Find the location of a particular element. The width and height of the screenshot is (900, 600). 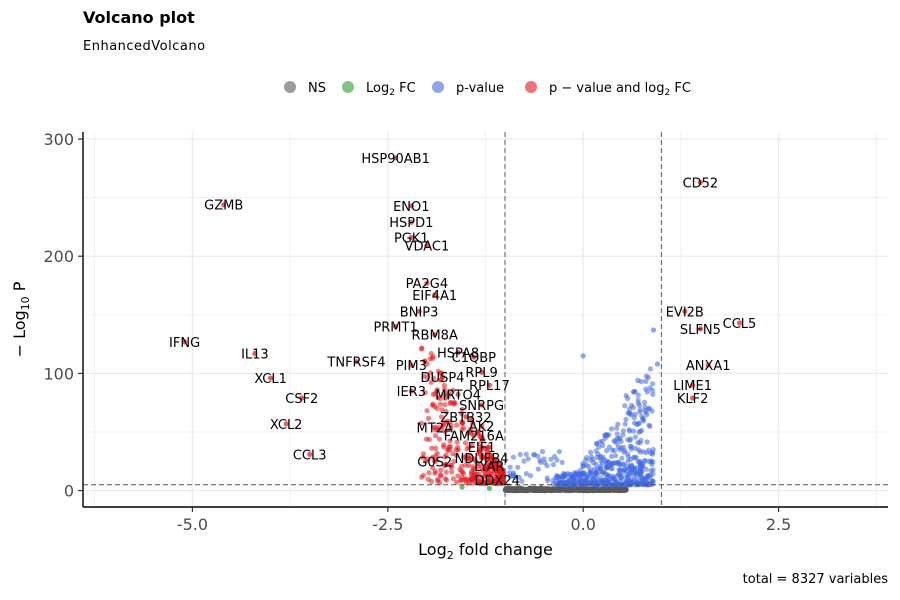

point-label: XCL1 is located at coordinates (270, 379).